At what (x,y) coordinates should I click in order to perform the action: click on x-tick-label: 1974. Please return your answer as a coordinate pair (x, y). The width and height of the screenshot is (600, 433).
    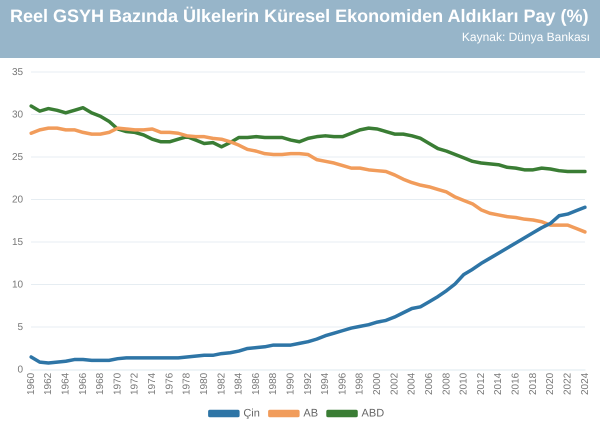
    Looking at the image, I should click on (152, 384).